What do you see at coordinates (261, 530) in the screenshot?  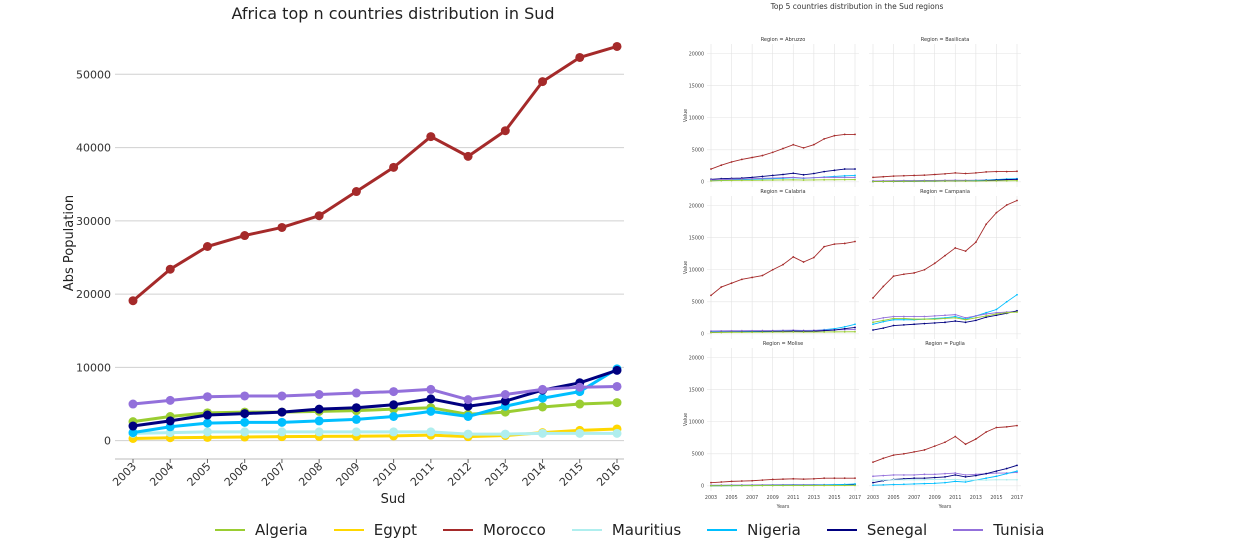 I see `legend-item-algeria: Algeria` at bounding box center [261, 530].